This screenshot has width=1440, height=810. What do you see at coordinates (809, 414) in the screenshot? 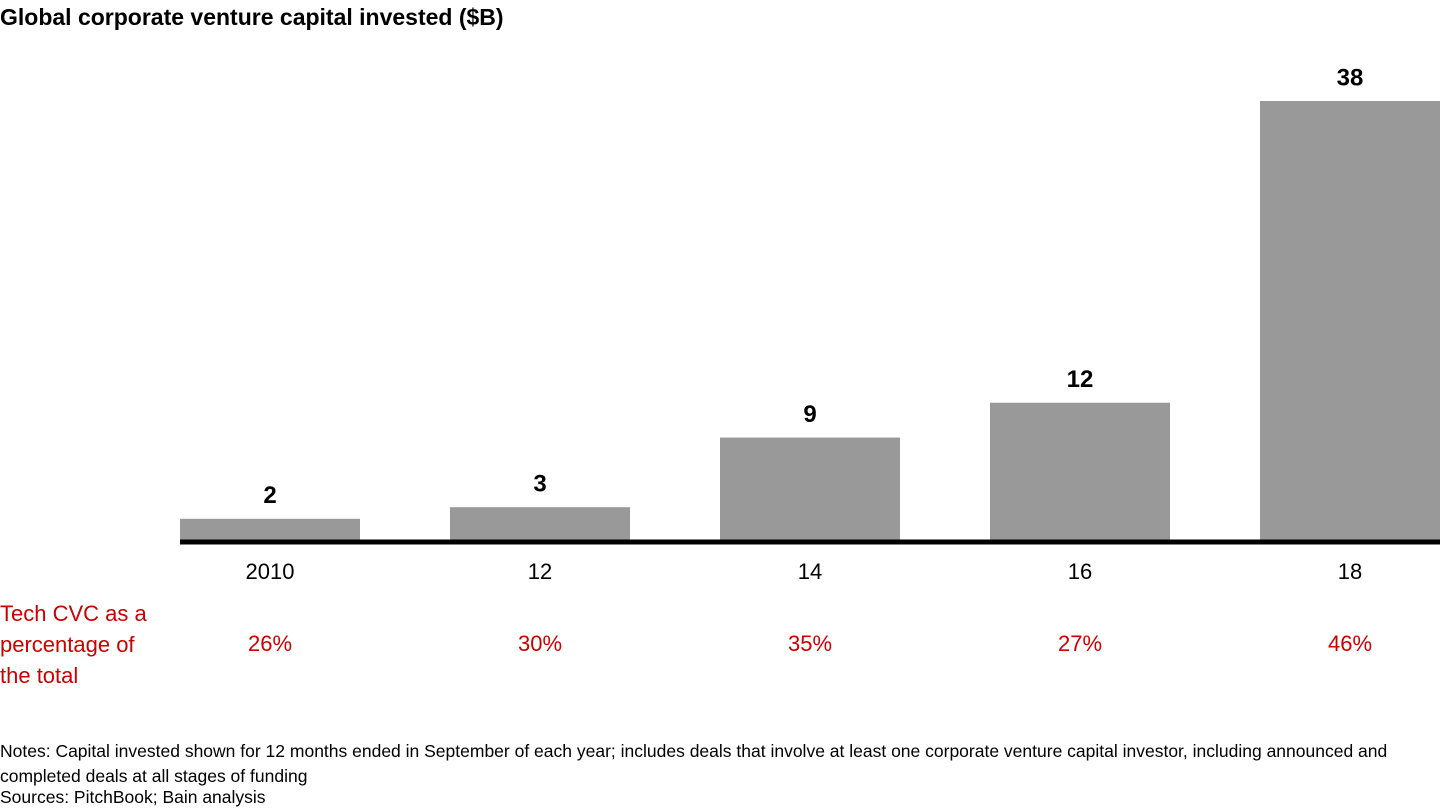
I see `data-label: 9` at bounding box center [809, 414].